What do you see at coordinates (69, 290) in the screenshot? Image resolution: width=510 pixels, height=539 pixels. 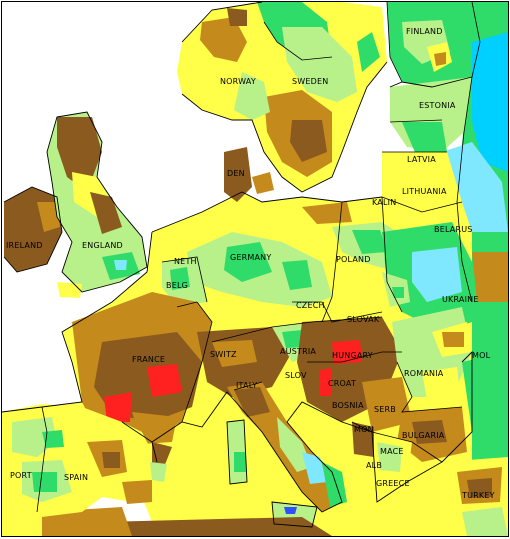 I see `cornwall` at bounding box center [69, 290].